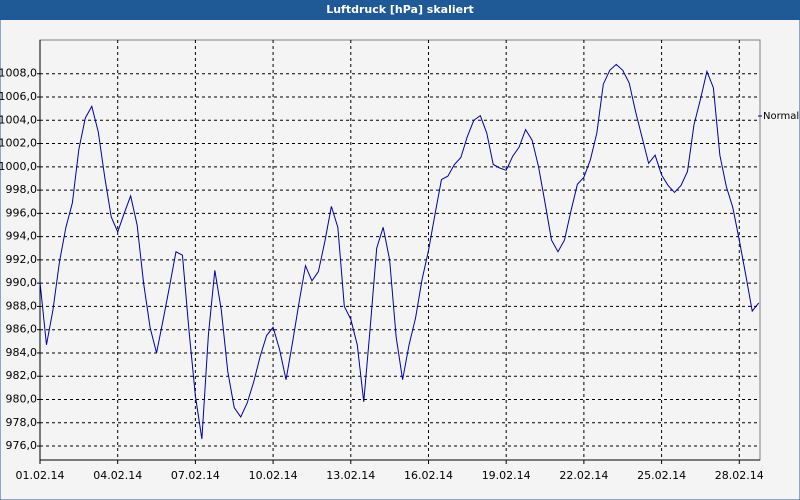 Image resolution: width=800 pixels, height=500 pixels. I want to click on y-tick-label: 984,0, so click(22, 352).